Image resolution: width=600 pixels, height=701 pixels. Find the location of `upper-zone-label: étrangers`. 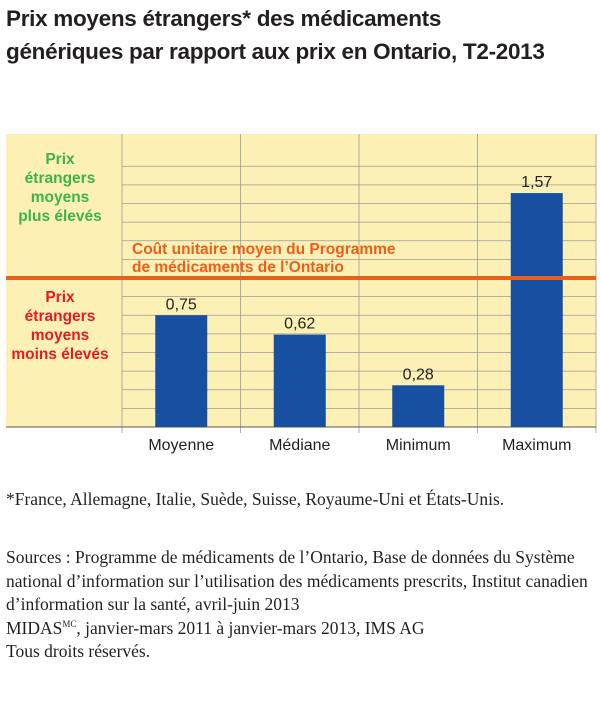

upper-zone-label: étrangers is located at coordinates (60, 178).